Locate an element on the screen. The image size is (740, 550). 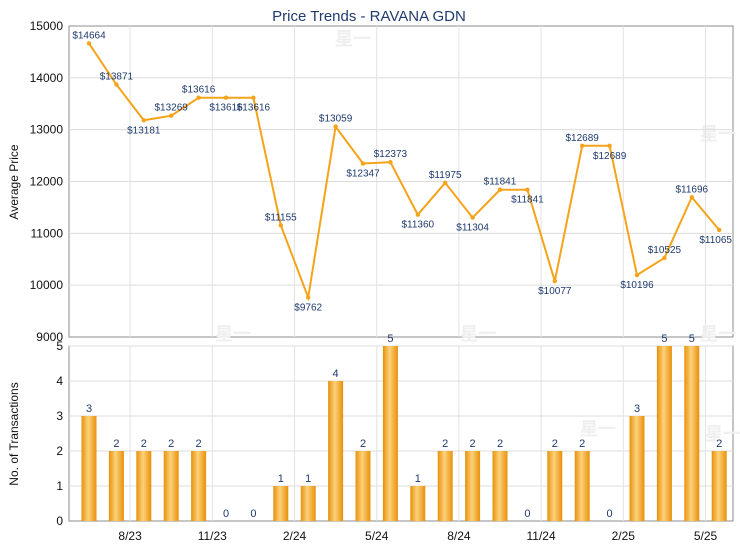
transactions-y-tick-label: 3 is located at coordinates (59, 416).